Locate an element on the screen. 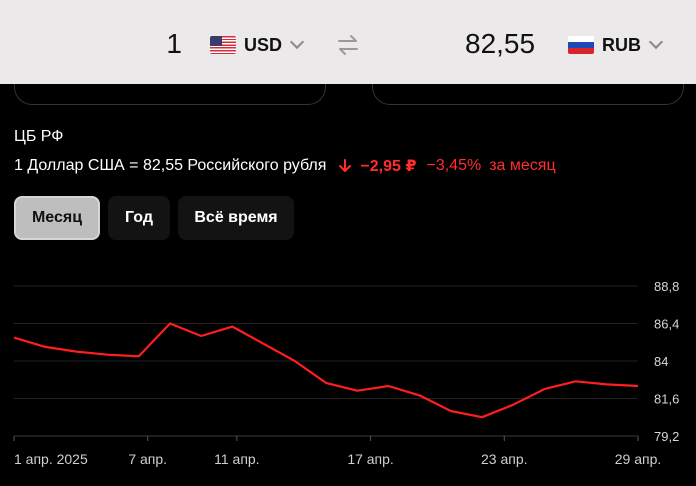 The height and width of the screenshot is (486, 696). us-flag-icon is located at coordinates (223, 45).